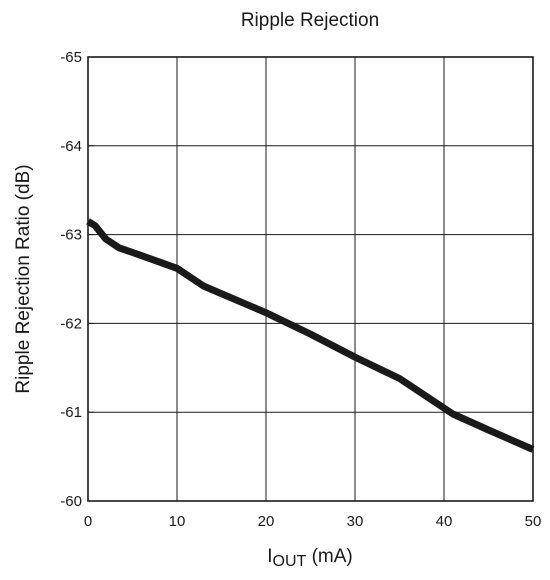 This screenshot has height=580, width=550. Describe the element at coordinates (88, 521) in the screenshot. I see `x-tick-label: 0` at that location.